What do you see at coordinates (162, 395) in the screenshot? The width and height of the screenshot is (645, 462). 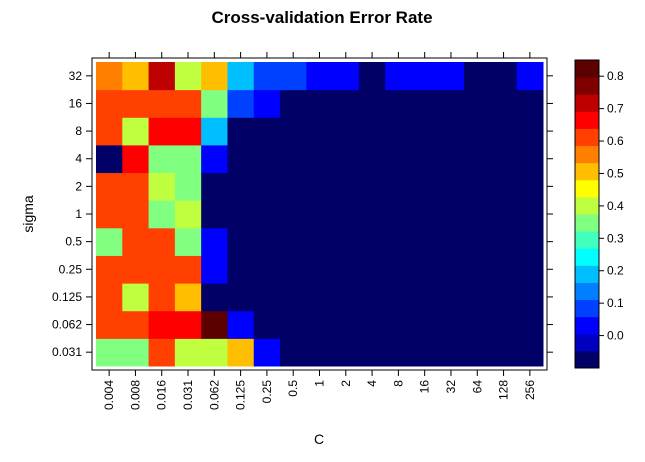 I see `x-tick-label: 0.016` at bounding box center [162, 395].